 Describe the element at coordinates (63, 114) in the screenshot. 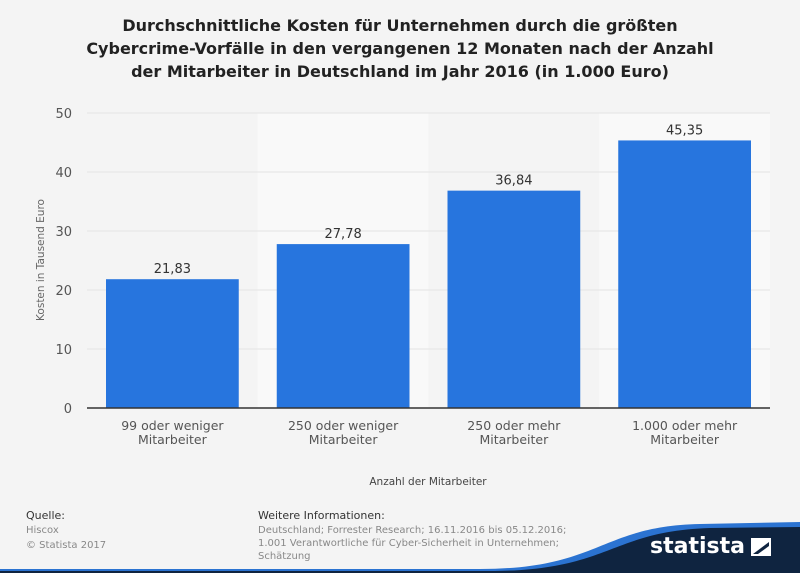

I see `y-tick-label: 50` at that location.